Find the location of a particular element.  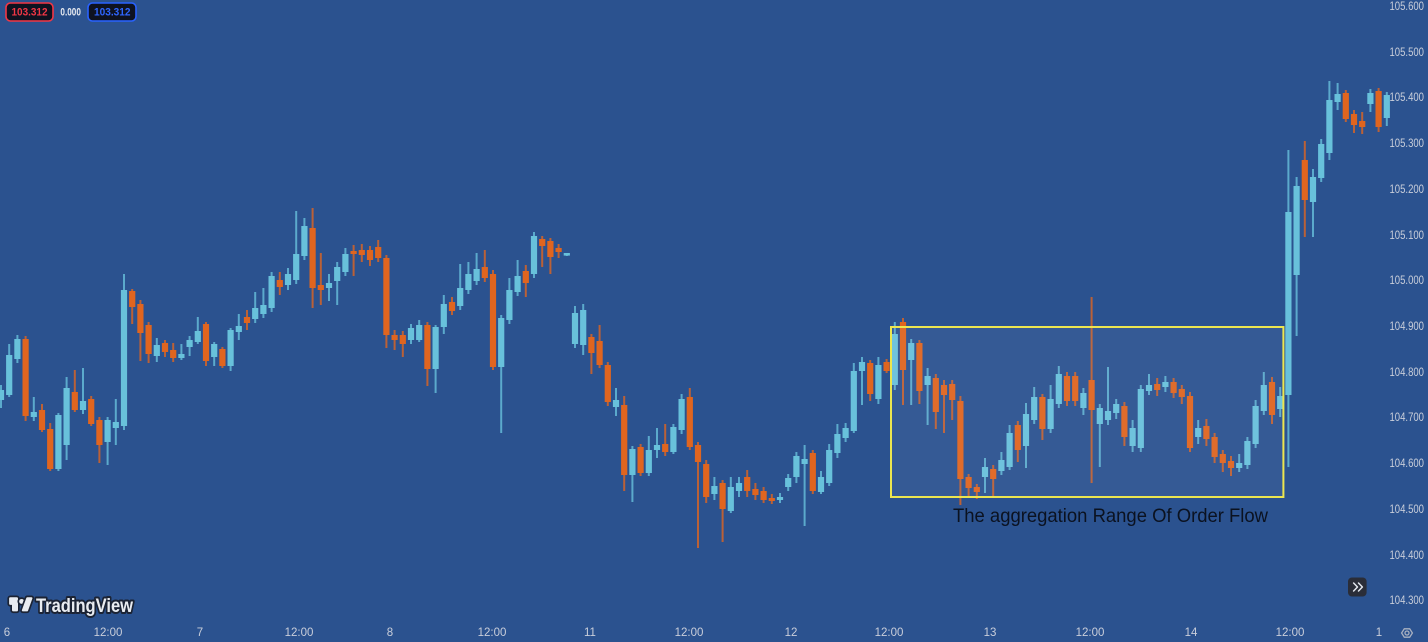

svg-text: 104.700 is located at coordinates (1407, 418).